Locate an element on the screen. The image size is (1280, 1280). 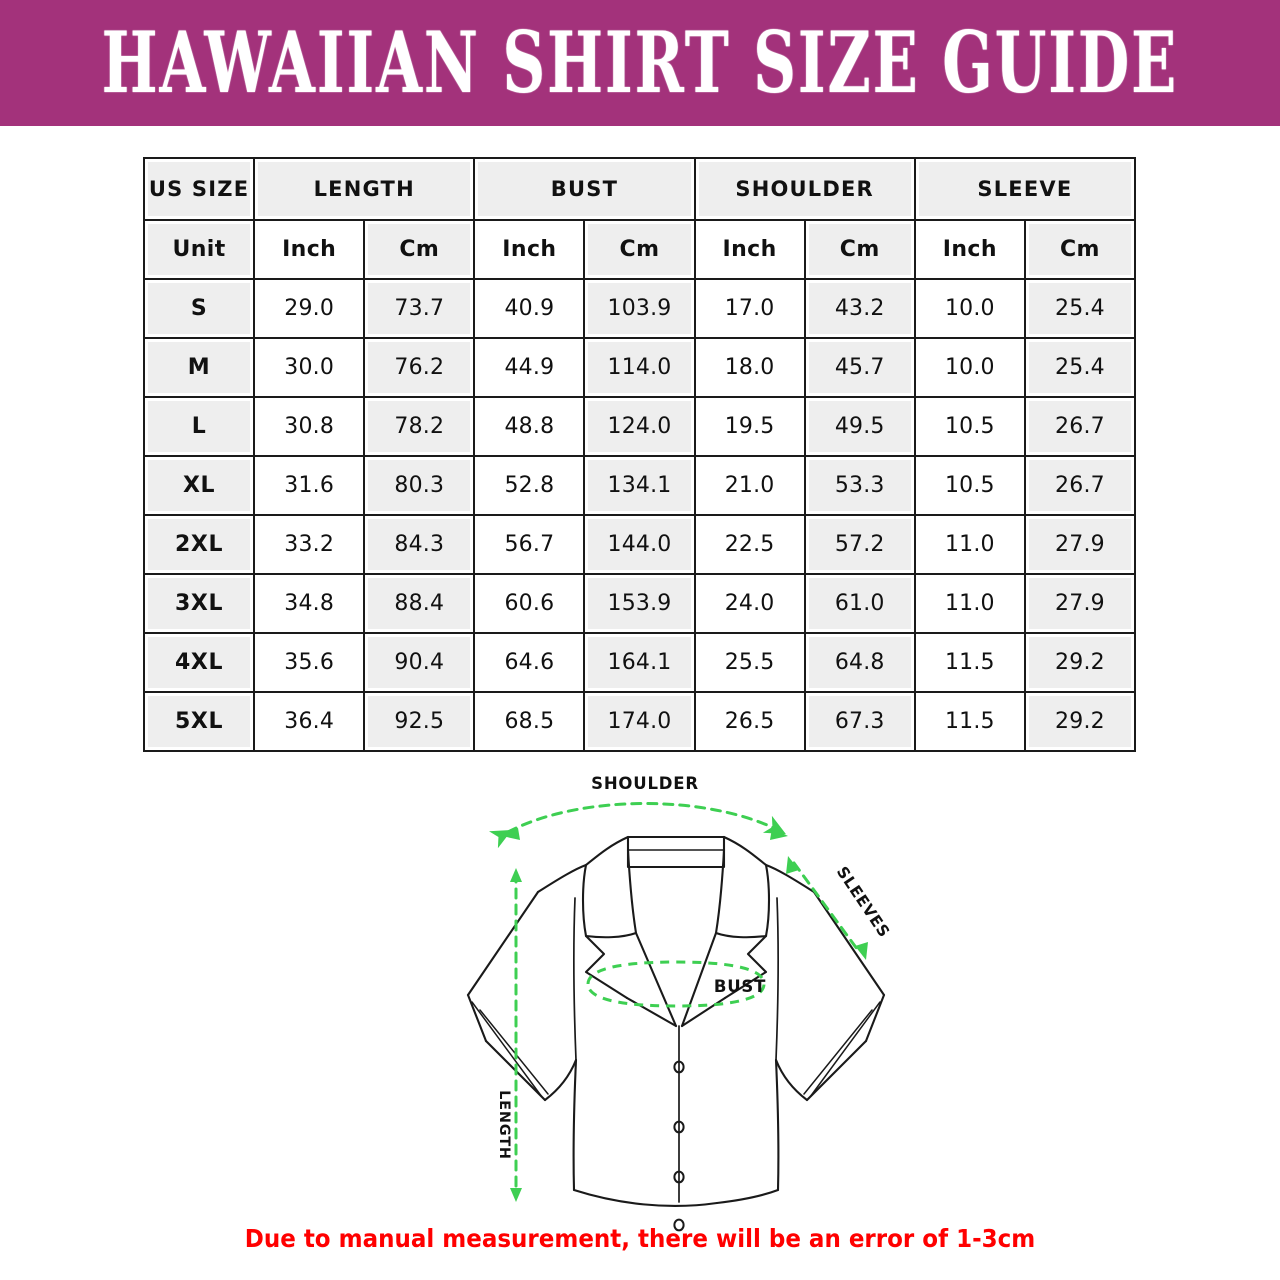
cell-bust-inch: 68.5 is located at coordinates (529, 721).